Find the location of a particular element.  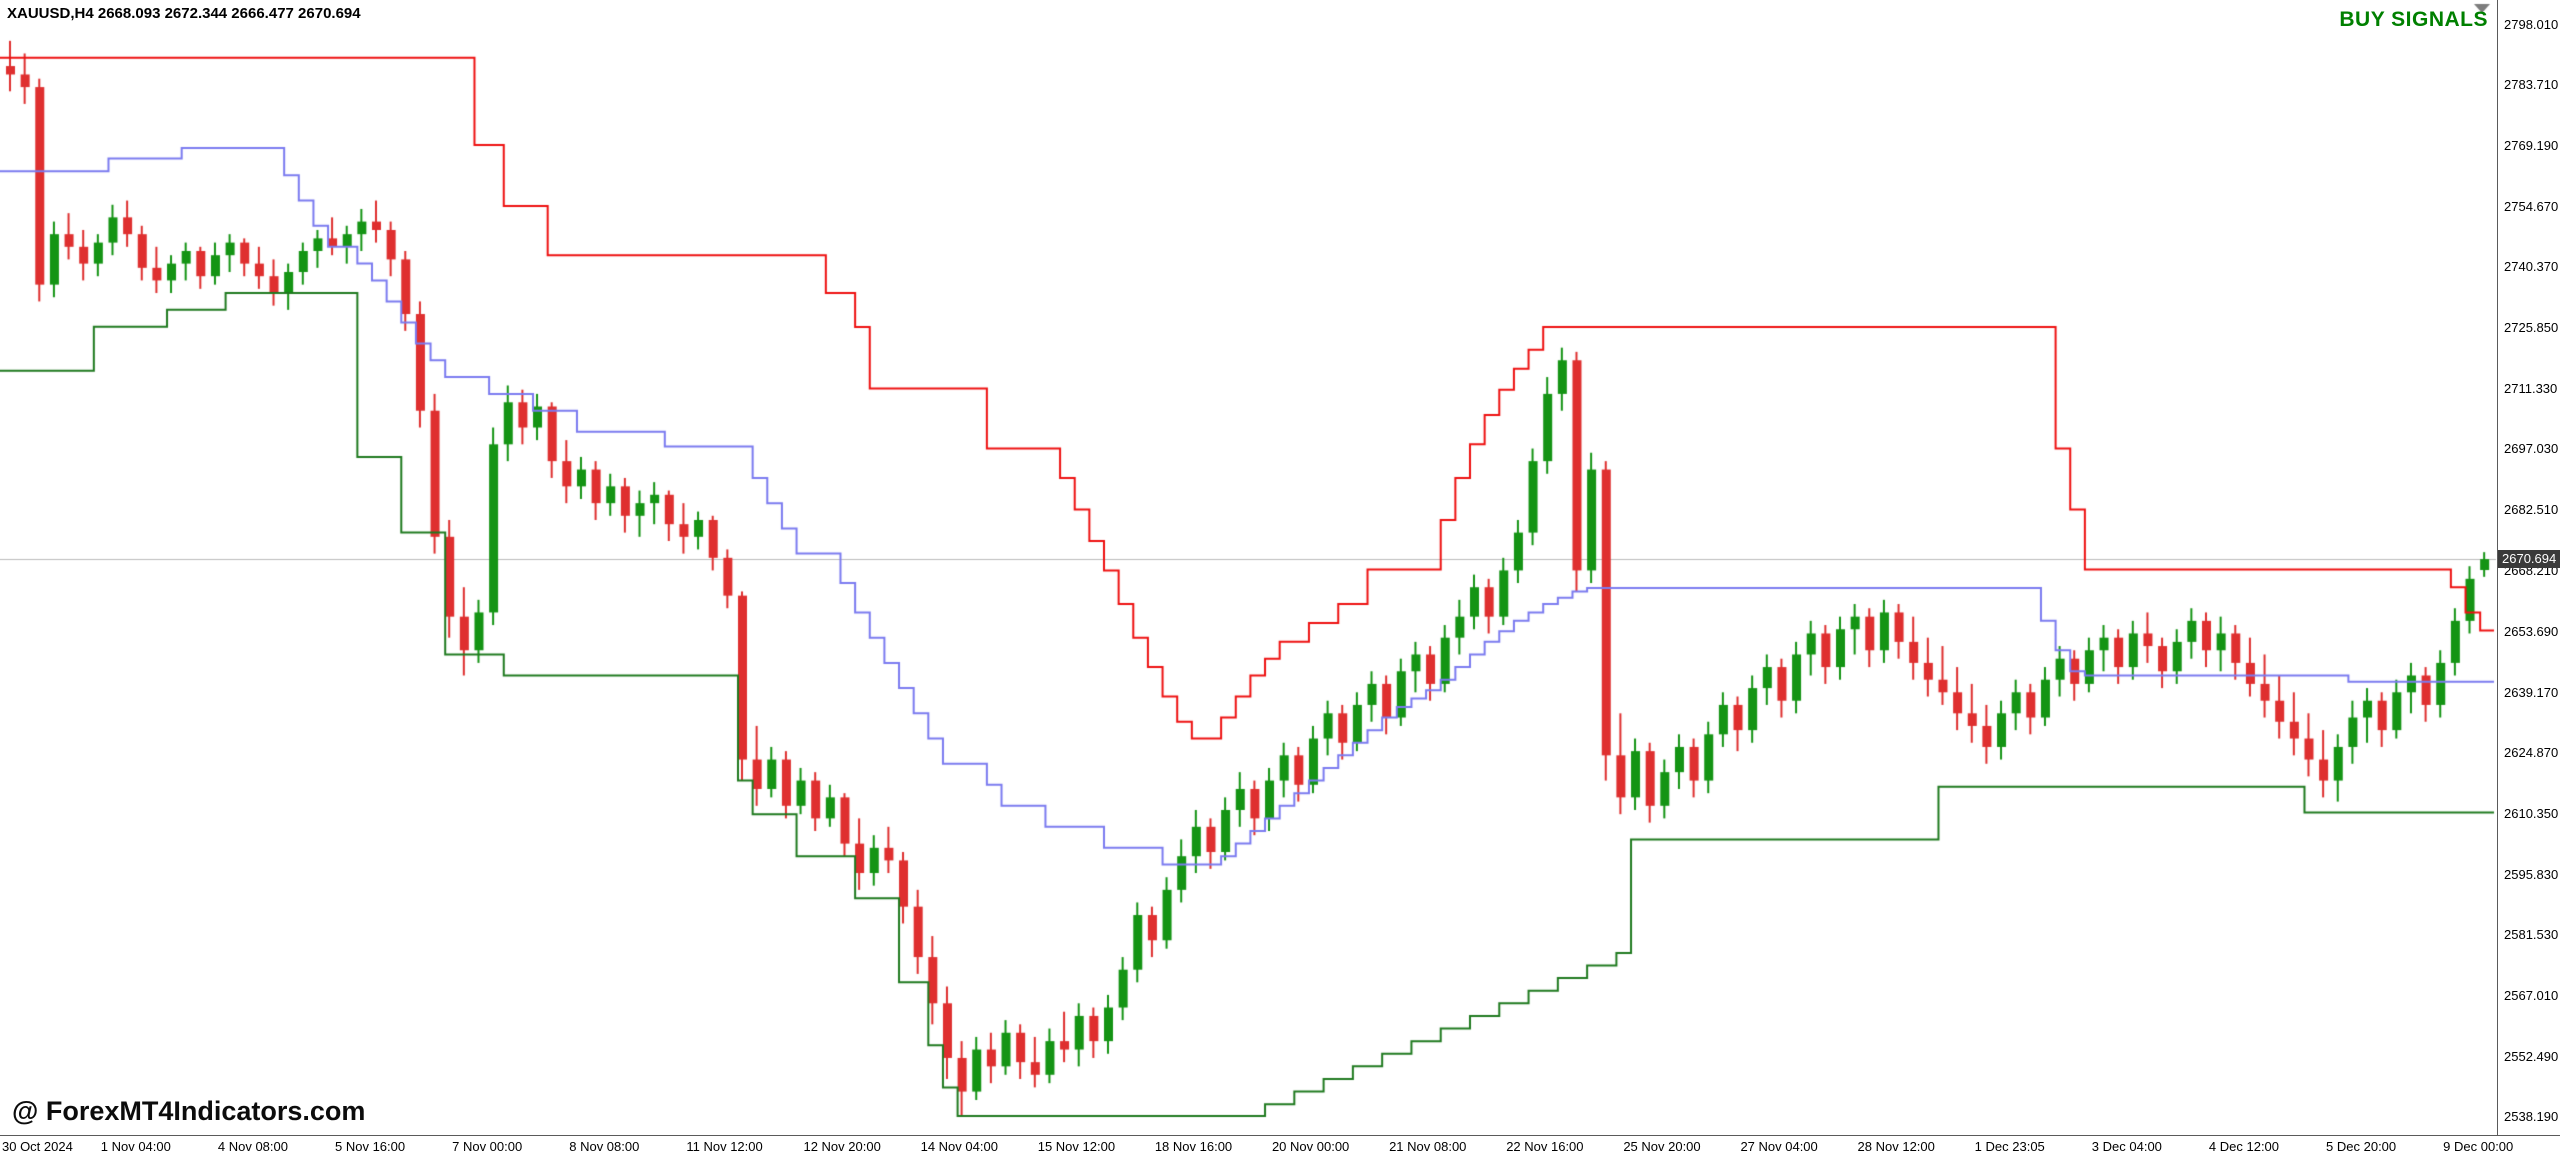

time-axis-label: 20 Nov 00:00 is located at coordinates (1310, 1146).